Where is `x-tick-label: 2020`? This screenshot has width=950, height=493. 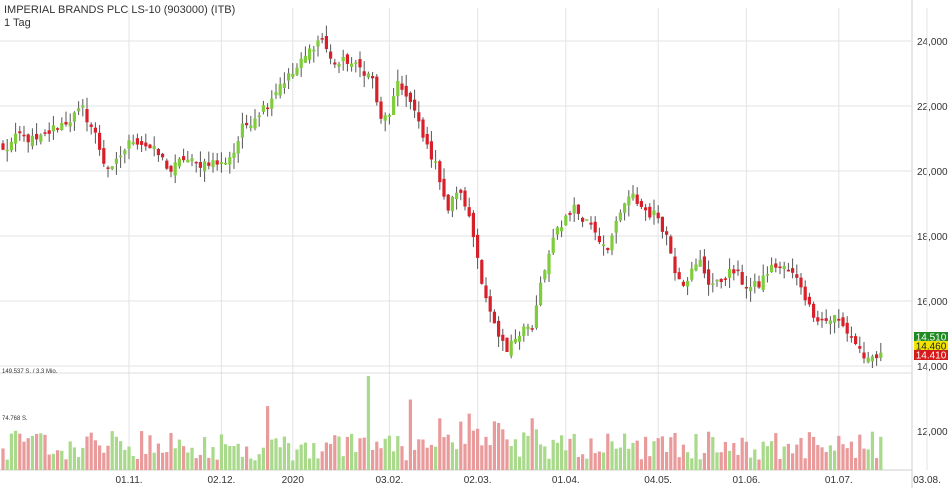 x-tick-label: 2020 is located at coordinates (293, 480).